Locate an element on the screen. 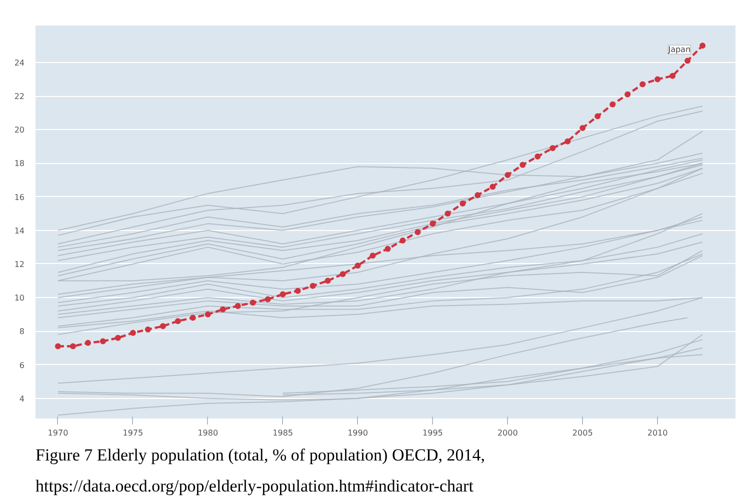 This screenshot has width=755, height=500. x-tick-label: 2005 is located at coordinates (582, 433).